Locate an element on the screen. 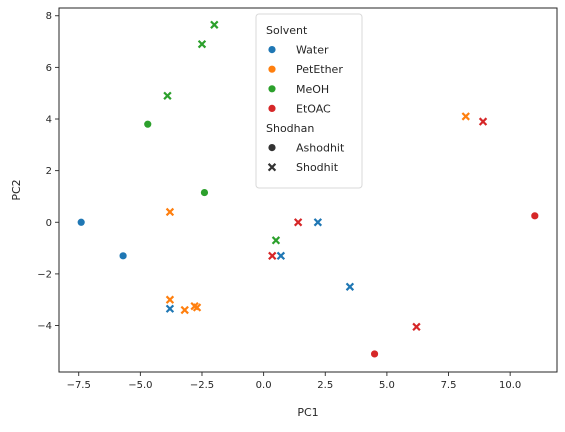  y-tick-label: 2 is located at coordinates (49, 171).